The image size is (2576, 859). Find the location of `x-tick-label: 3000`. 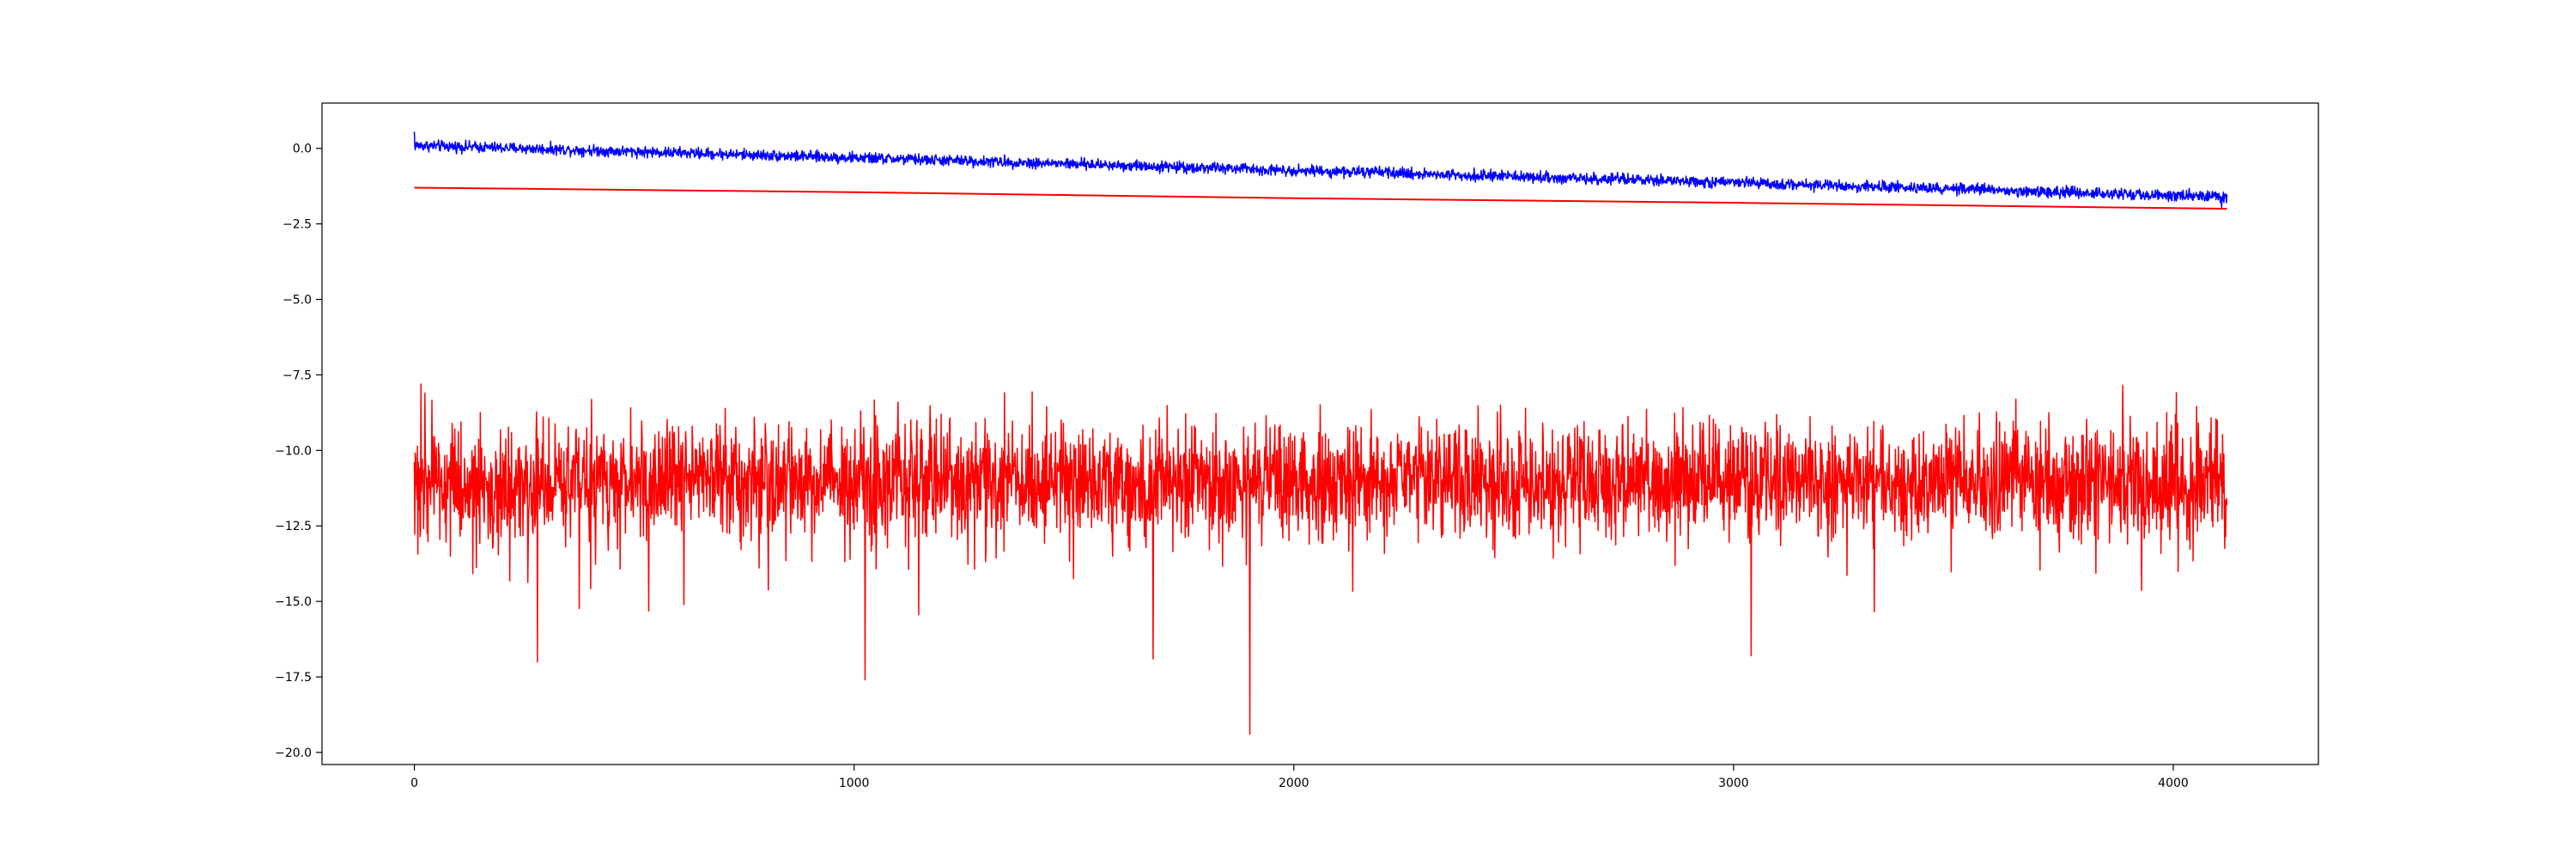

x-tick-label: 3000 is located at coordinates (1733, 783).